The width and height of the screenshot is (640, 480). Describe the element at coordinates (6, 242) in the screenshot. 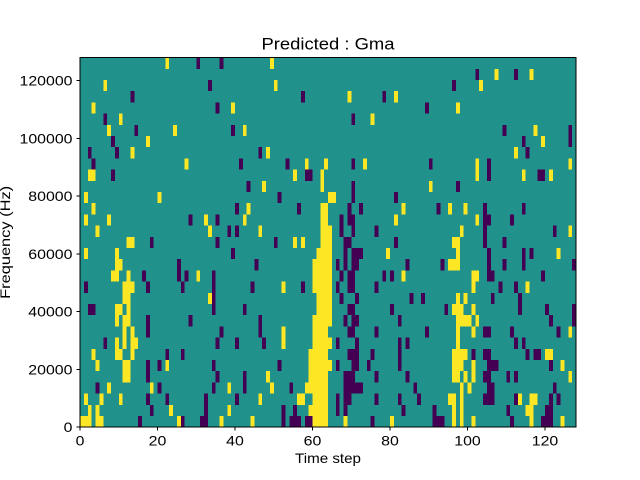

I see `svg-text: Frequency (Hz)` at that location.